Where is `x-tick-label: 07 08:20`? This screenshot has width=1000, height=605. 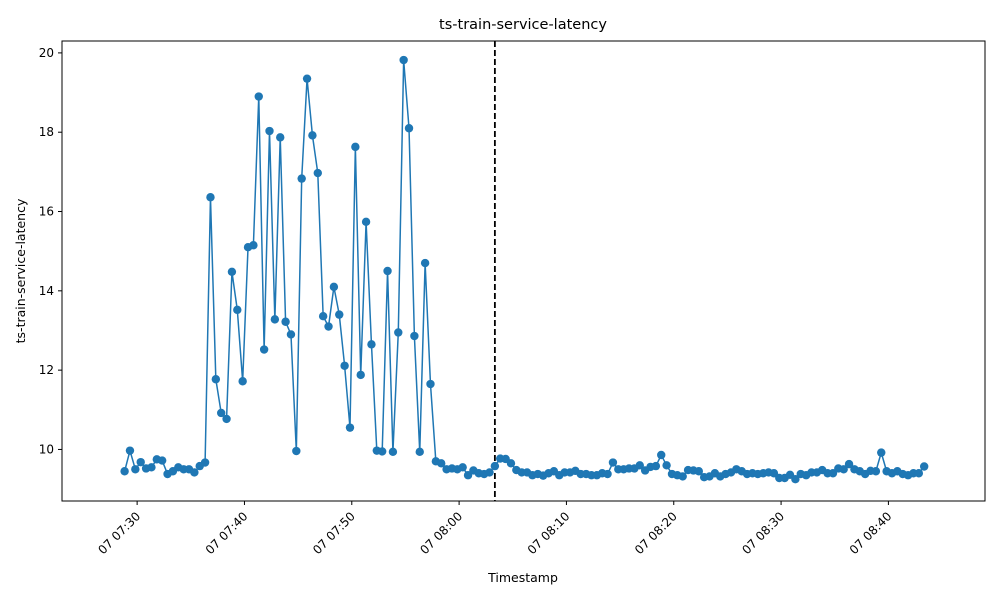 x-tick-label: 07 08:20 is located at coordinates (656, 533).